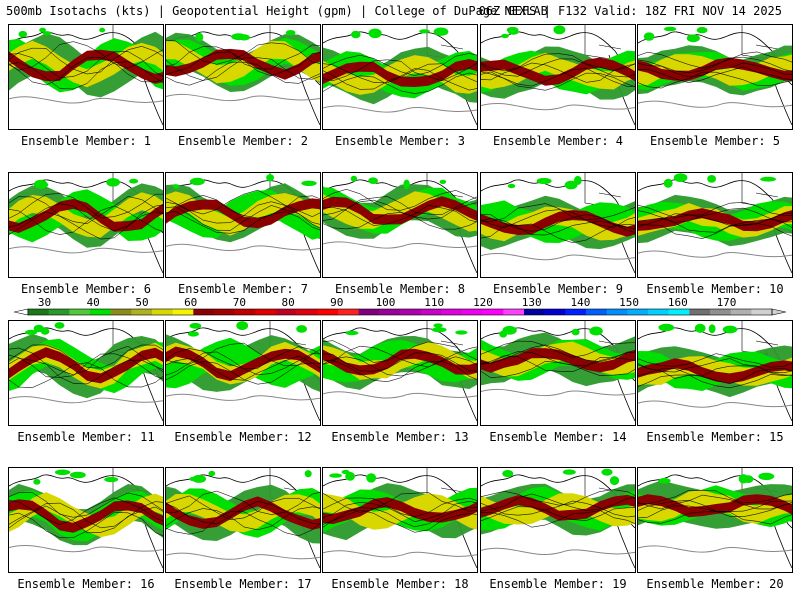 Image resolution: width=800 pixels, height=600 pixels. I want to click on ensemble-member-label: Ensemble Member: 4, so click(558, 141).